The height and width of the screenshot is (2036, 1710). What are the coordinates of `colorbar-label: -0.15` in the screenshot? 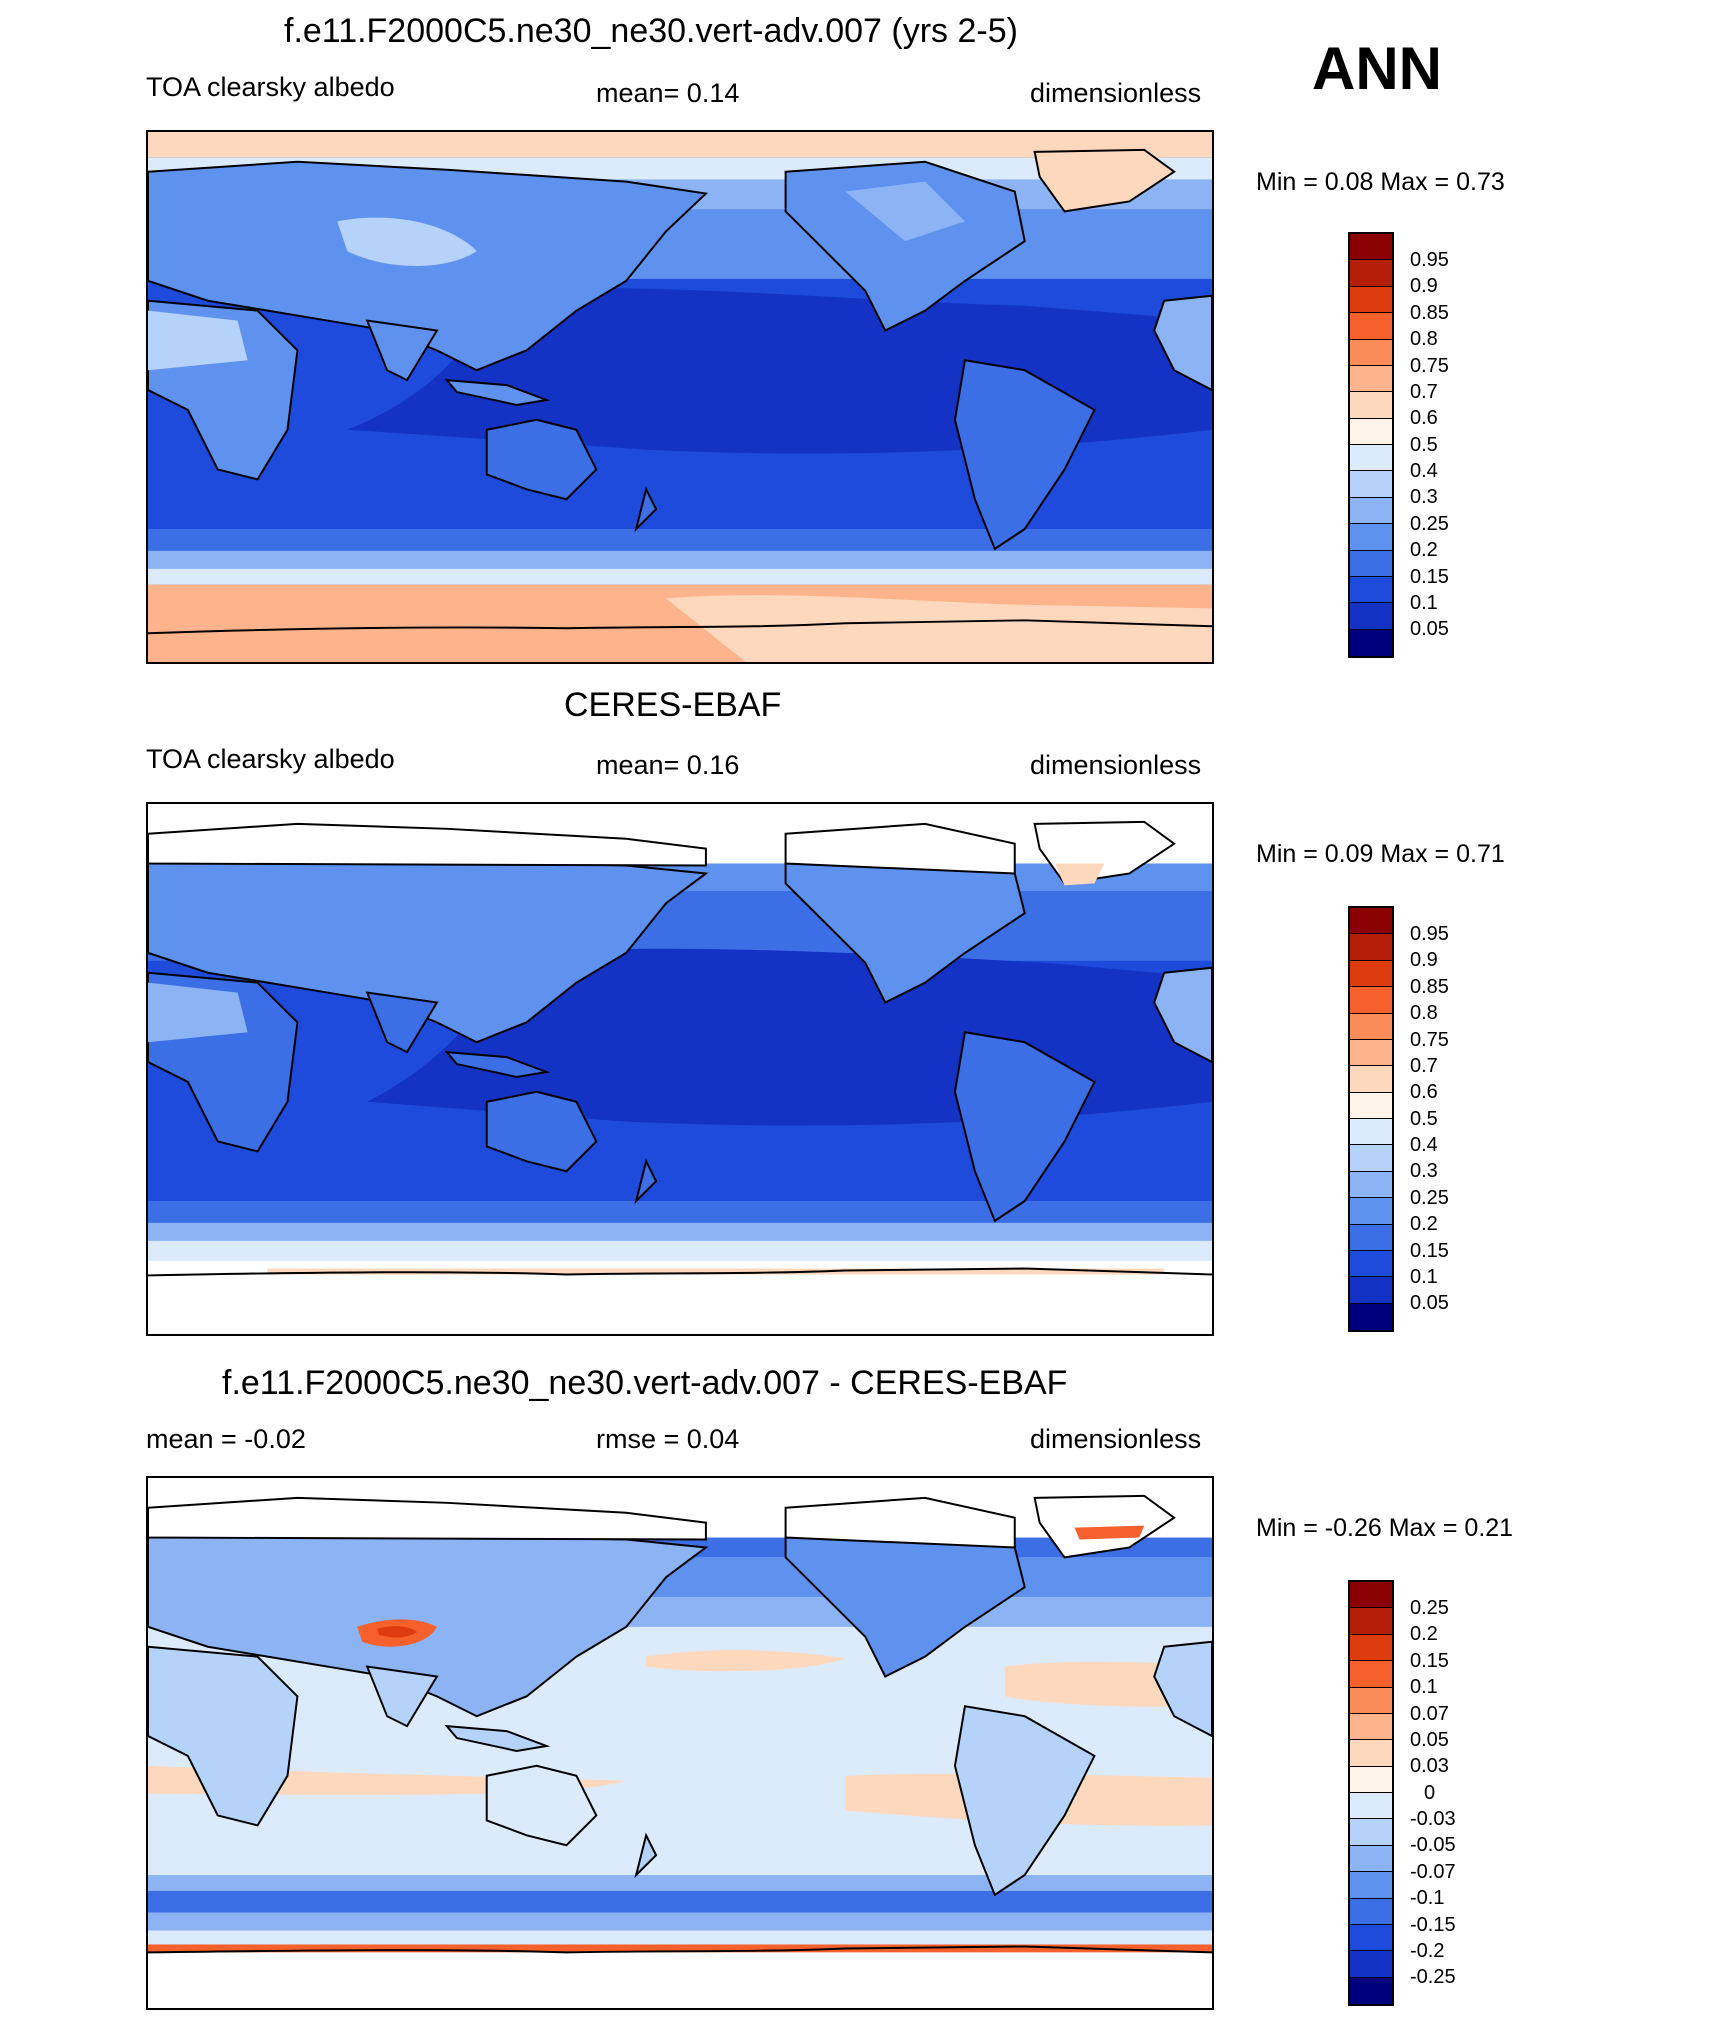 It's located at (1433, 1925).